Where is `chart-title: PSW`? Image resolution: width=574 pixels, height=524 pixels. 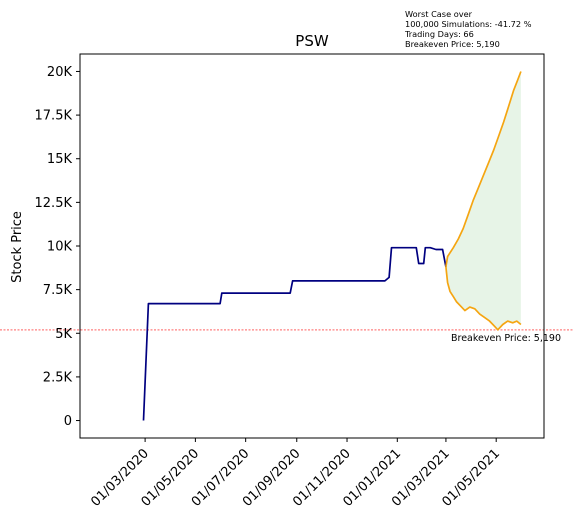 chart-title: PSW is located at coordinates (312, 41).